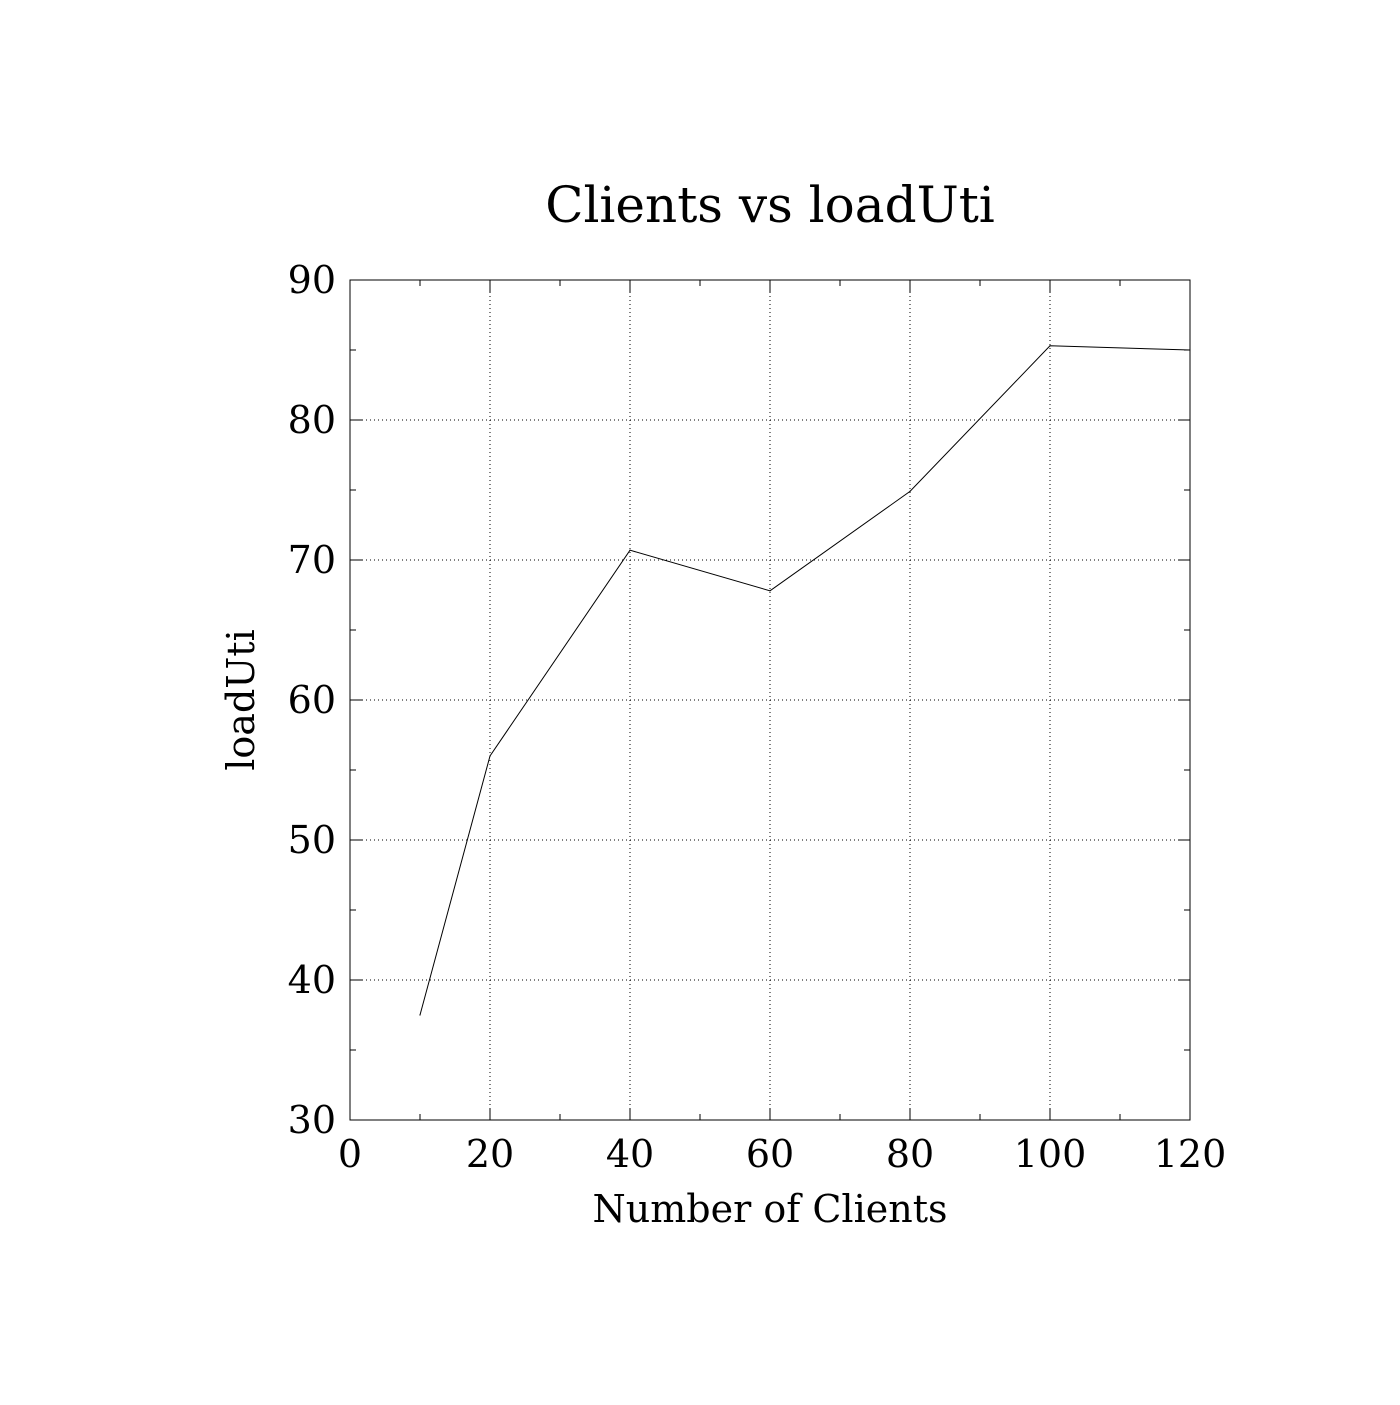  Describe the element at coordinates (490, 1154) in the screenshot. I see `x-tick-label: 20` at that location.